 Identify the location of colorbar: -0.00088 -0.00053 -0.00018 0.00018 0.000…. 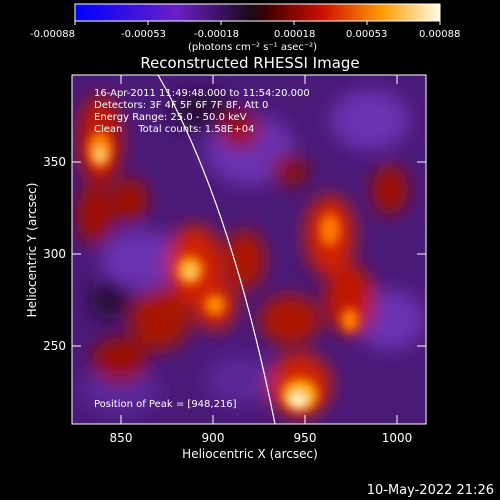
(245, 28).